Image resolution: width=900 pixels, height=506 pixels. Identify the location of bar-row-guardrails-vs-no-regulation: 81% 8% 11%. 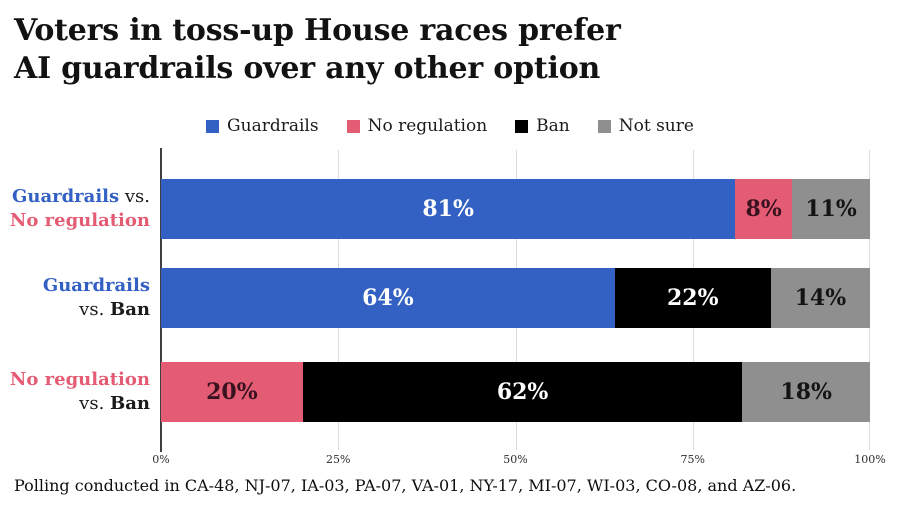
(515, 209).